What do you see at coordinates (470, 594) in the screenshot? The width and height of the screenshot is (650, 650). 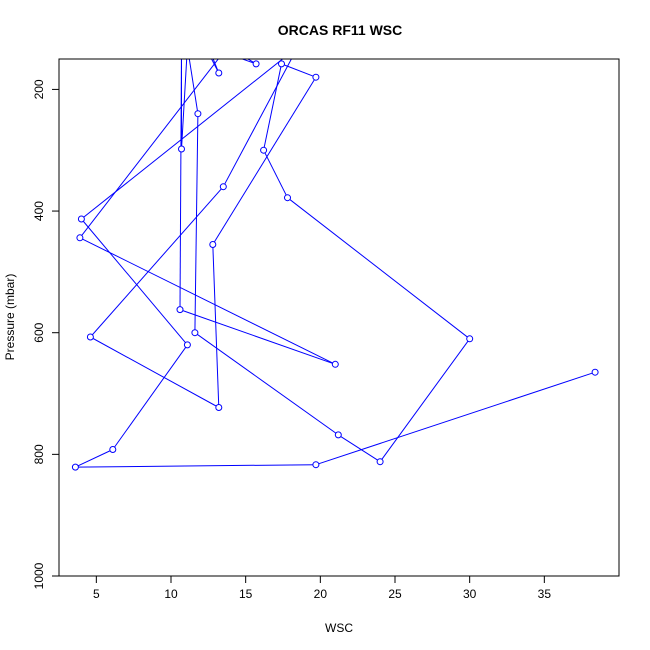 I see `x-tick-label: 30` at bounding box center [470, 594].